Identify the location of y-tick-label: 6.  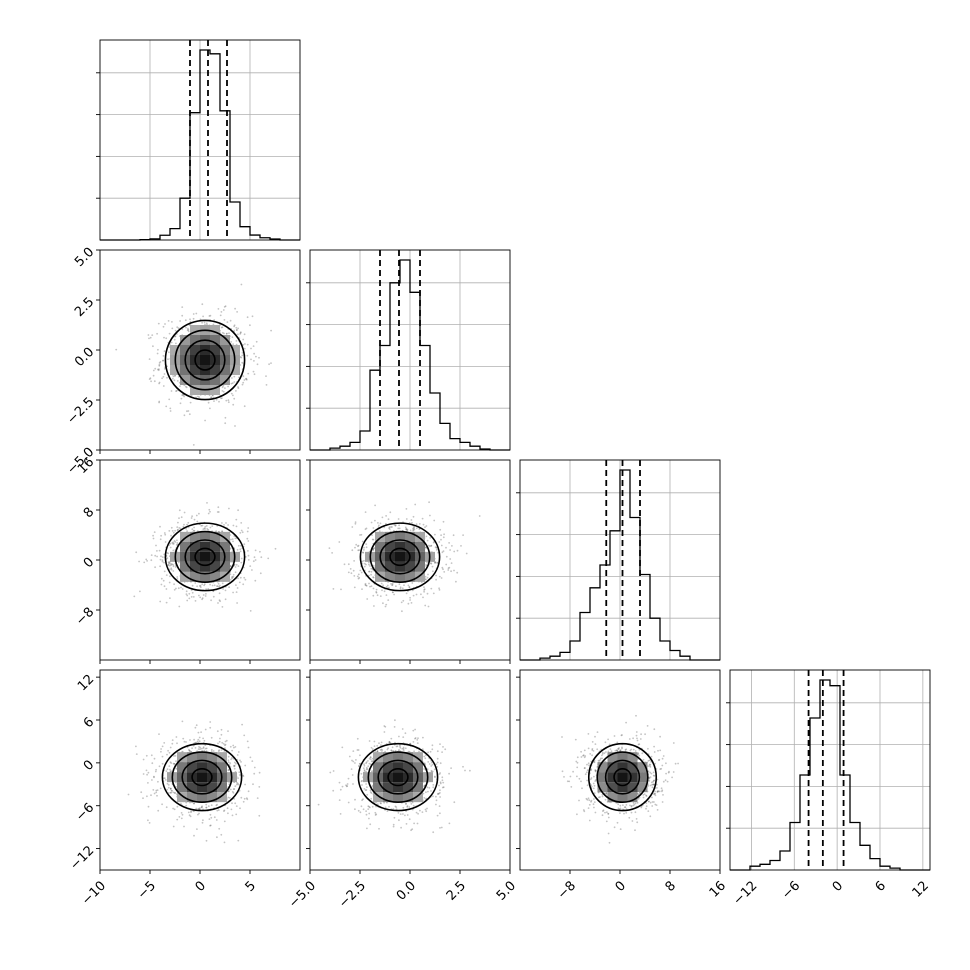
(89, 723).